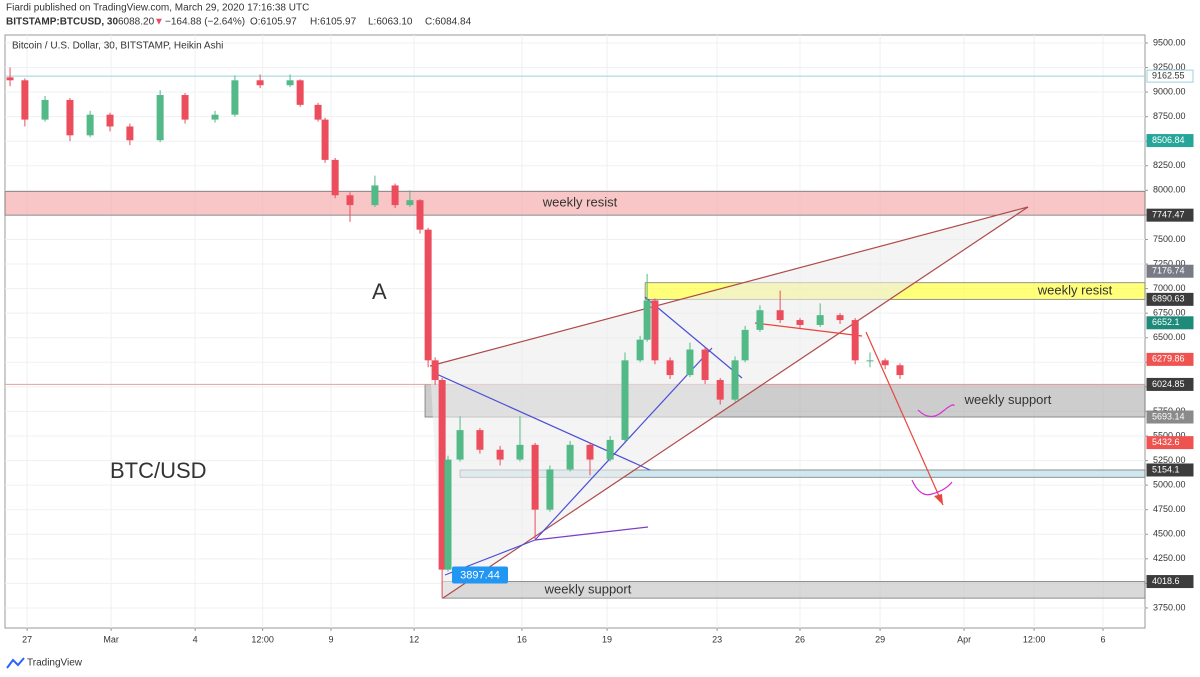 This screenshot has height=677, width=1200. What do you see at coordinates (390, 22) in the screenshot?
I see `low: L:6063.10` at bounding box center [390, 22].